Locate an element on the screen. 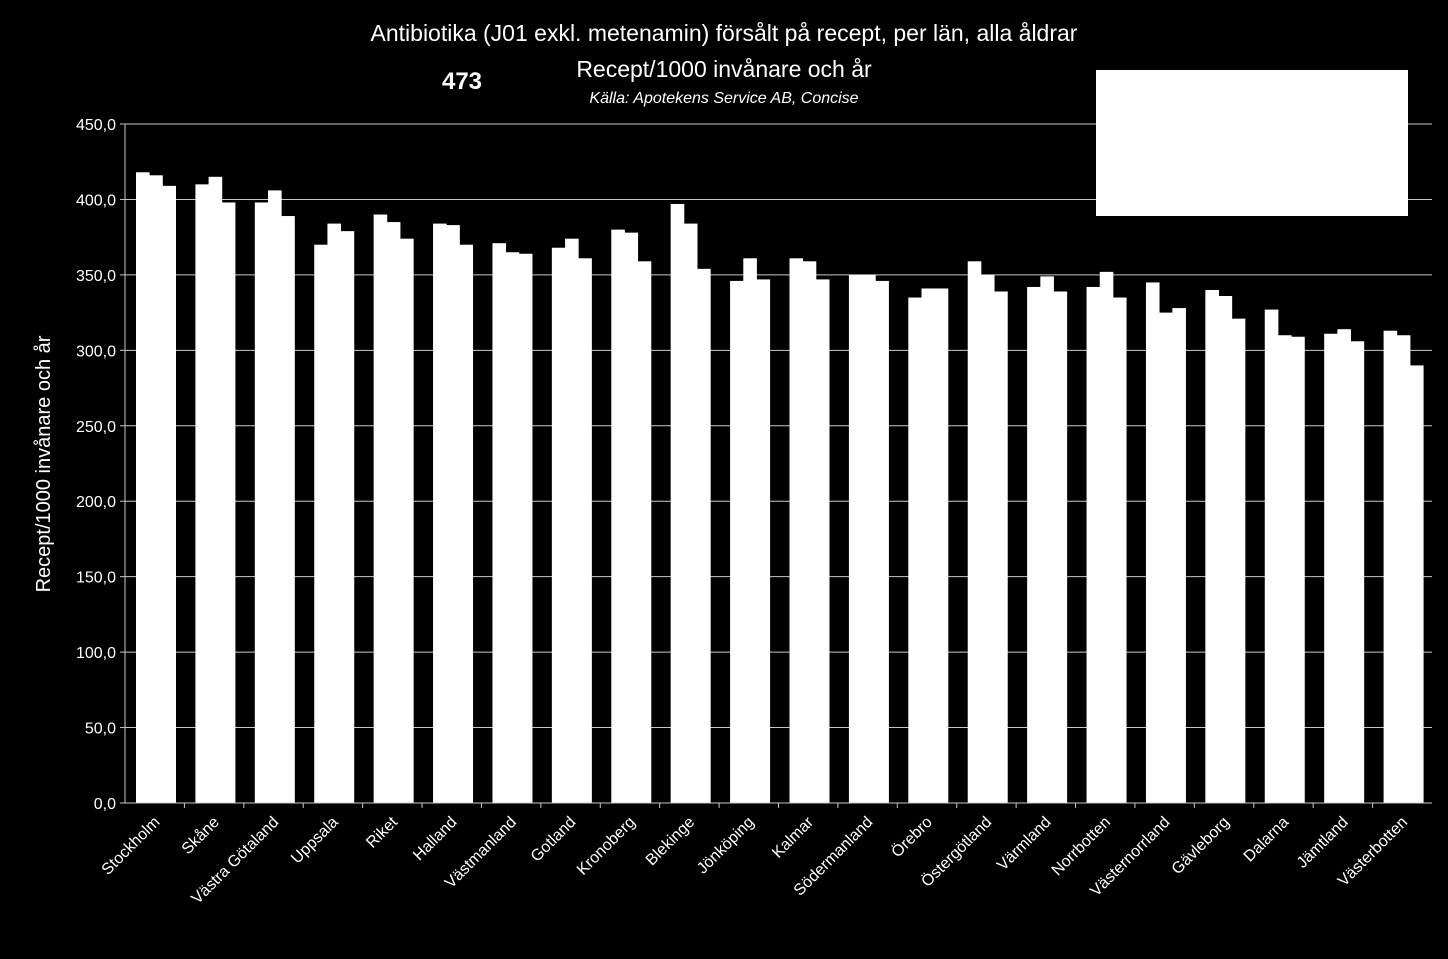 The image size is (1448, 959). chart-subtitle: Recept/1000 invånare och år is located at coordinates (724, 69).